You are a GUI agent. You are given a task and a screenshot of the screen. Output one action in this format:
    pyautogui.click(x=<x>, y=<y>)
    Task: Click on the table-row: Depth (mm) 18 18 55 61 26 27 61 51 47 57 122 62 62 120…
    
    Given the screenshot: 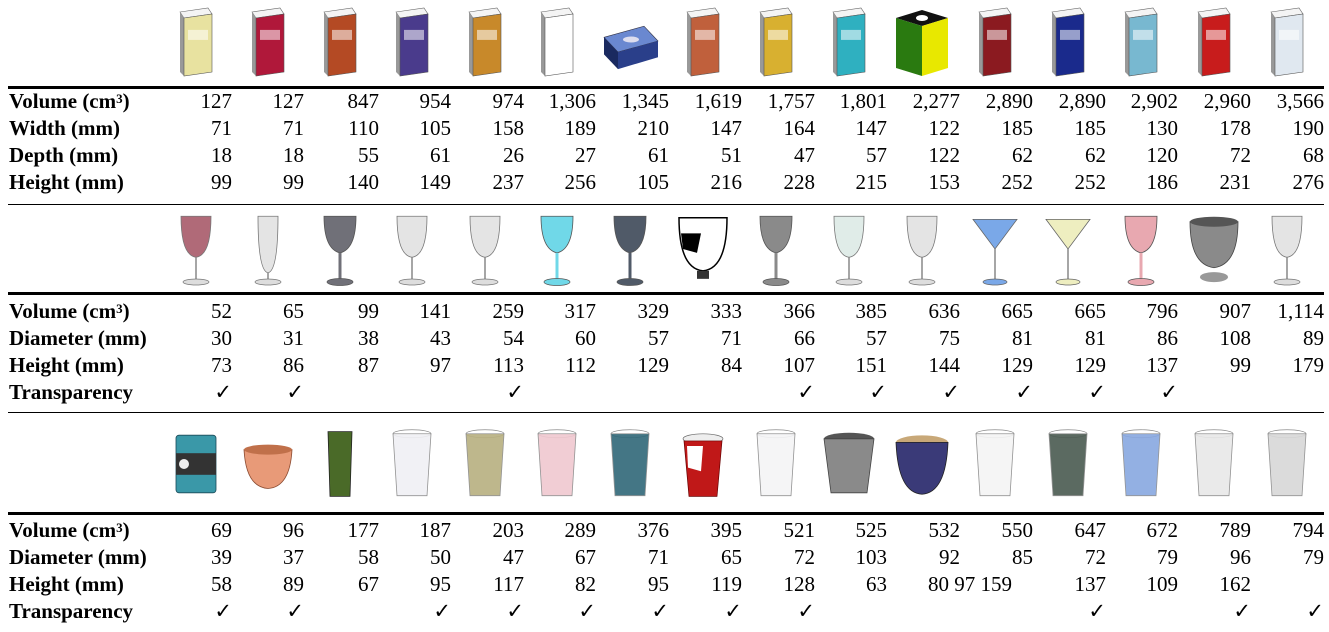 What is the action you would take?
    pyautogui.click(x=664, y=155)
    